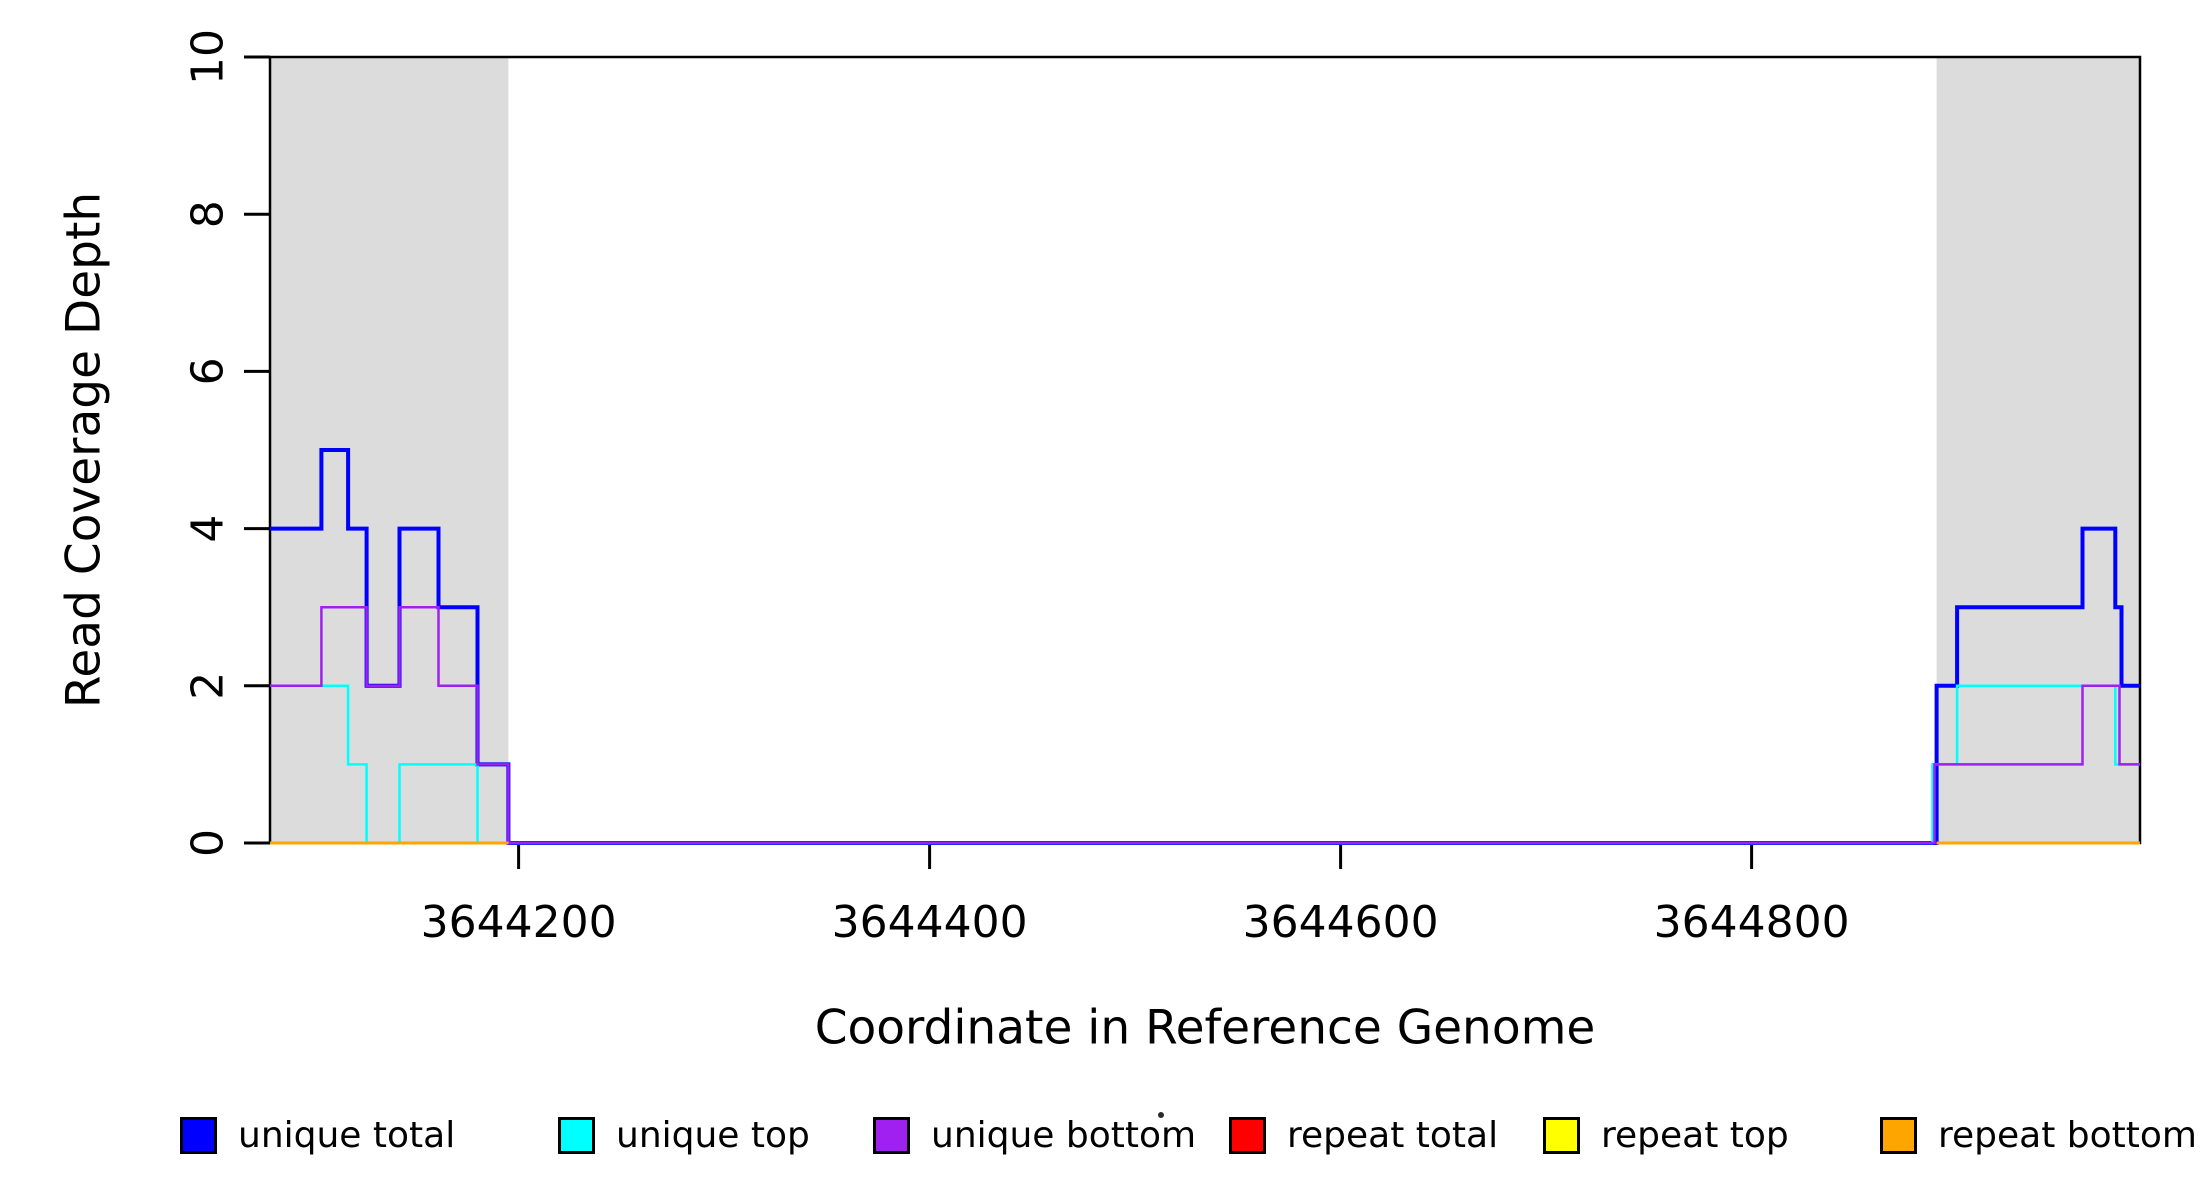 The image size is (2200, 1200). Describe the element at coordinates (1752, 922) in the screenshot. I see `x-axis-tick-label: 3644800` at that location.